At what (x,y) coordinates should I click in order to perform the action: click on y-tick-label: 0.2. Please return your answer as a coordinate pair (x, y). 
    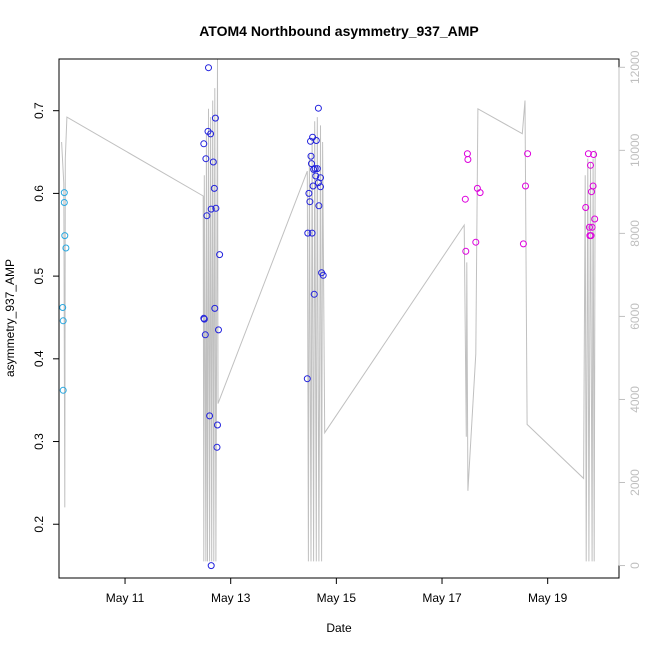
    Looking at the image, I should click on (39, 524).